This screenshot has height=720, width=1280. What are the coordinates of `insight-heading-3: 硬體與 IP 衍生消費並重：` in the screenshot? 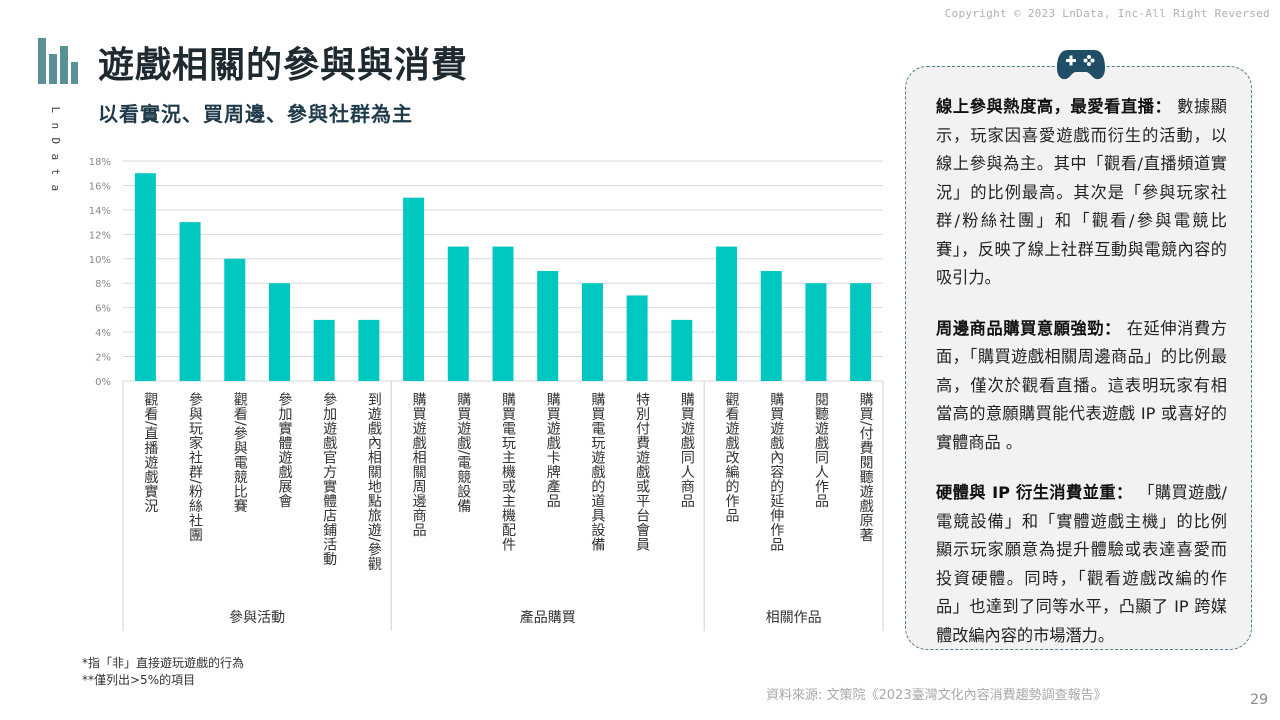 It's located at (1034, 492).